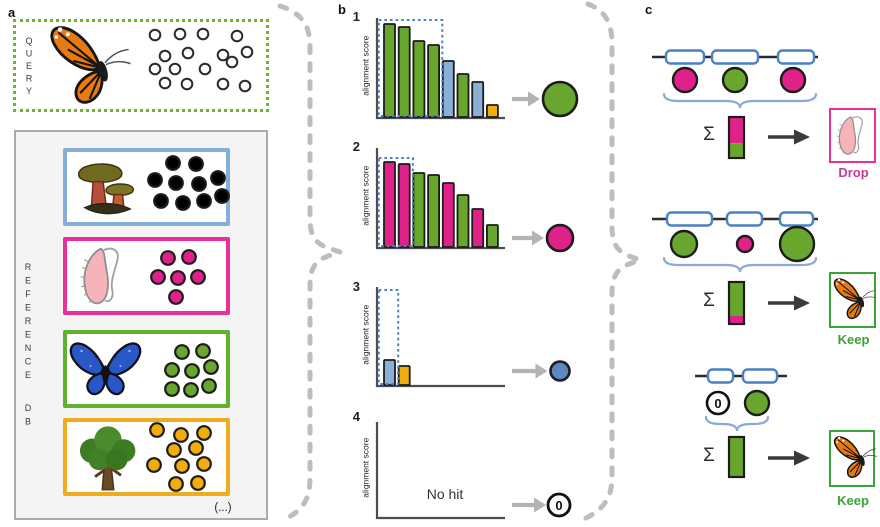 This screenshot has height=527, width=880. Describe the element at coordinates (188, 183) in the screenshot. I see `reference-entry-fungus-dots` at that location.